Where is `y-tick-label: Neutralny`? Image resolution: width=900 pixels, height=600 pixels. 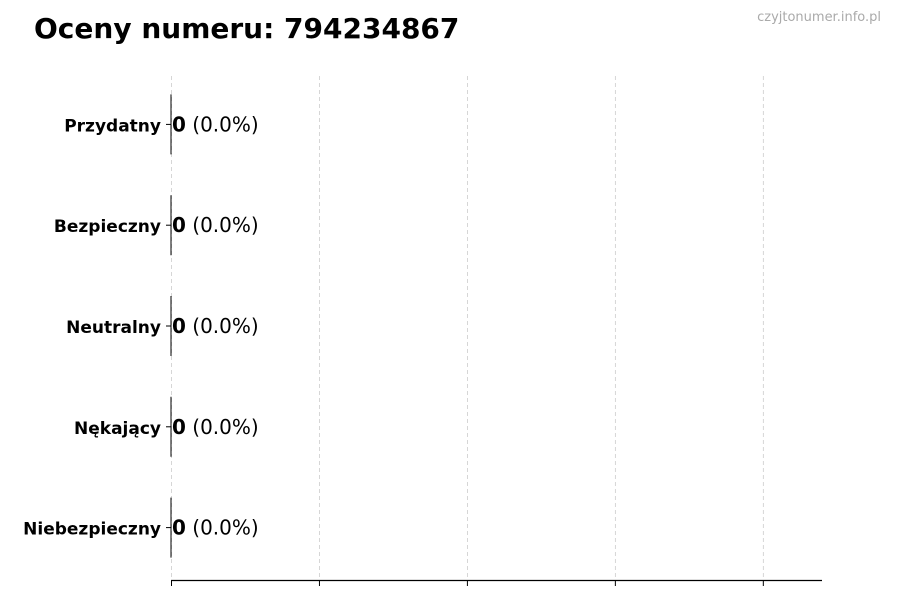 y-tick-label: Neutralny is located at coordinates (113, 328).